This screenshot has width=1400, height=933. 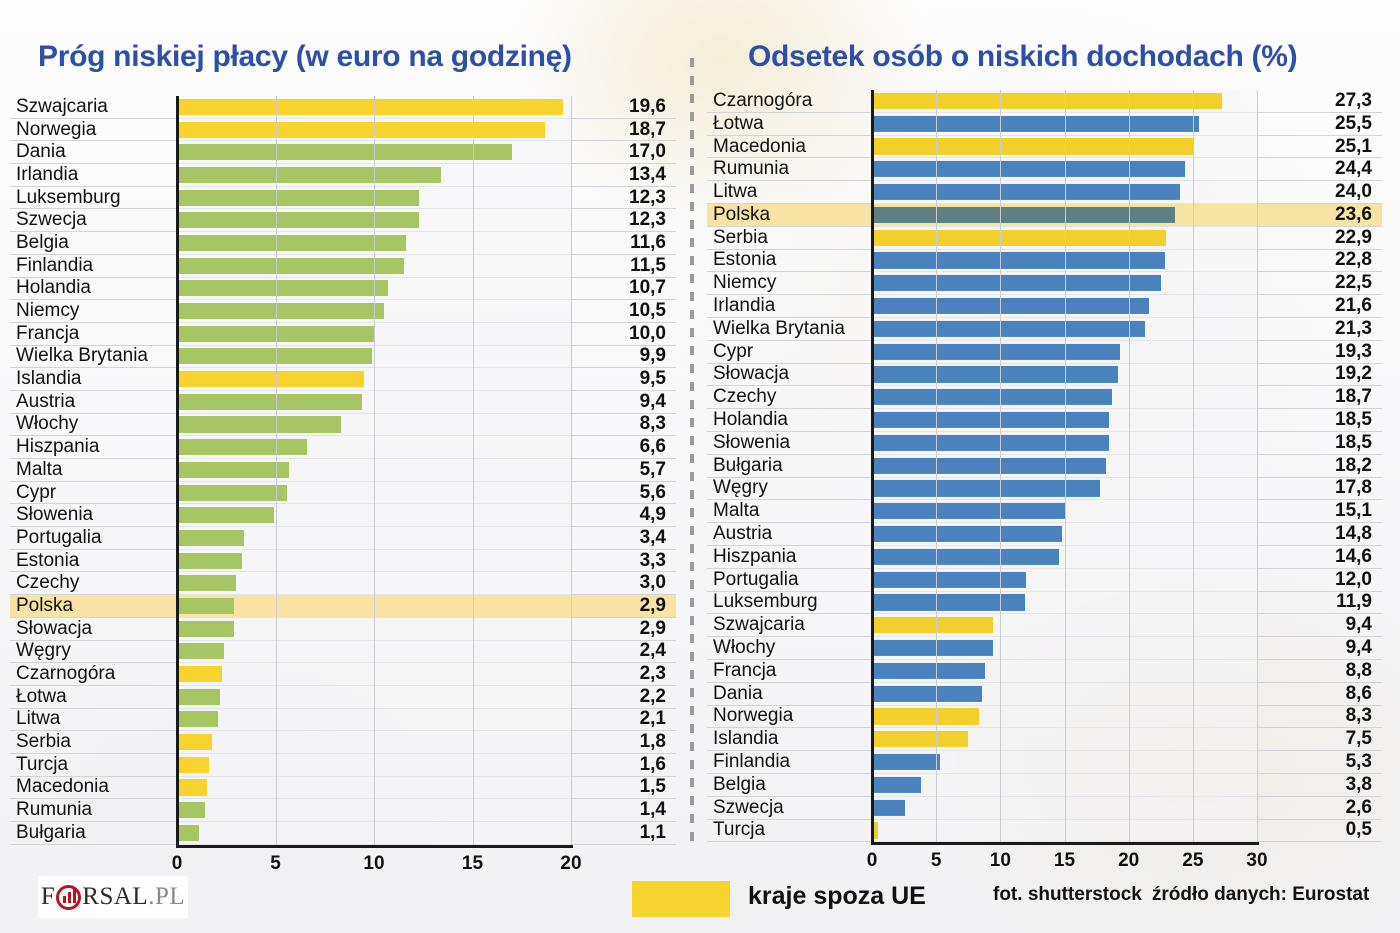 What do you see at coordinates (177, 864) in the screenshot?
I see `axis-tick-label: 0` at bounding box center [177, 864].